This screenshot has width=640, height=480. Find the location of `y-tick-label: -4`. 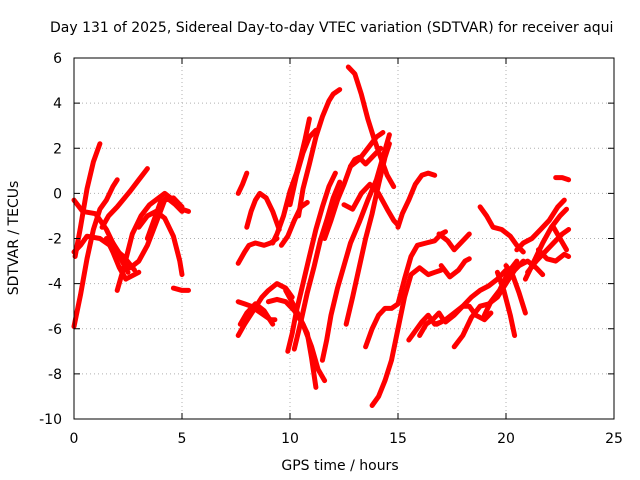

y-tick-label: -4 is located at coordinates (55, 285).